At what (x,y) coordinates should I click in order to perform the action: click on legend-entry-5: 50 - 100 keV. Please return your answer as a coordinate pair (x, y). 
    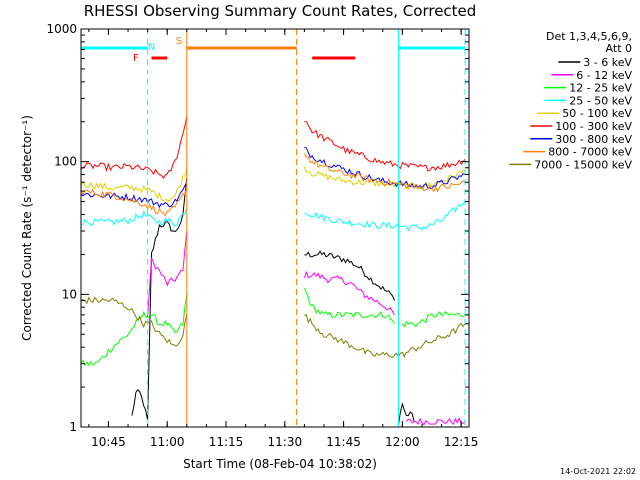
    Looking at the image, I should click on (597, 113).